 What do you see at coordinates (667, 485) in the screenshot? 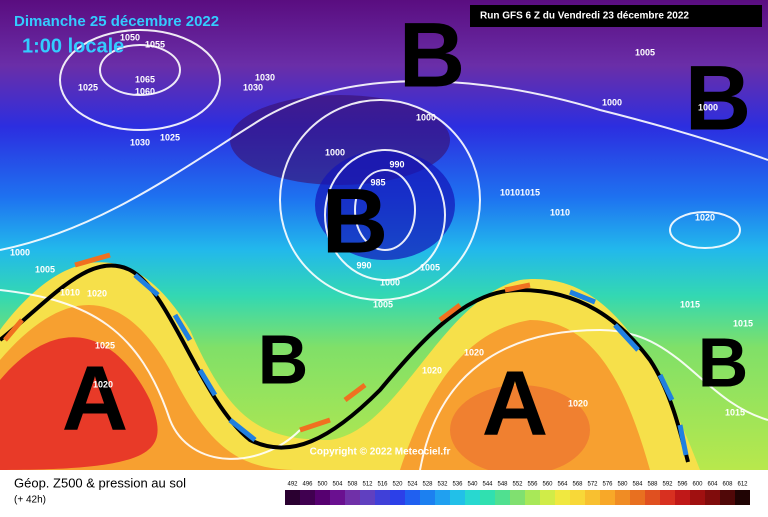
I see `scale-label: 592` at bounding box center [667, 485].